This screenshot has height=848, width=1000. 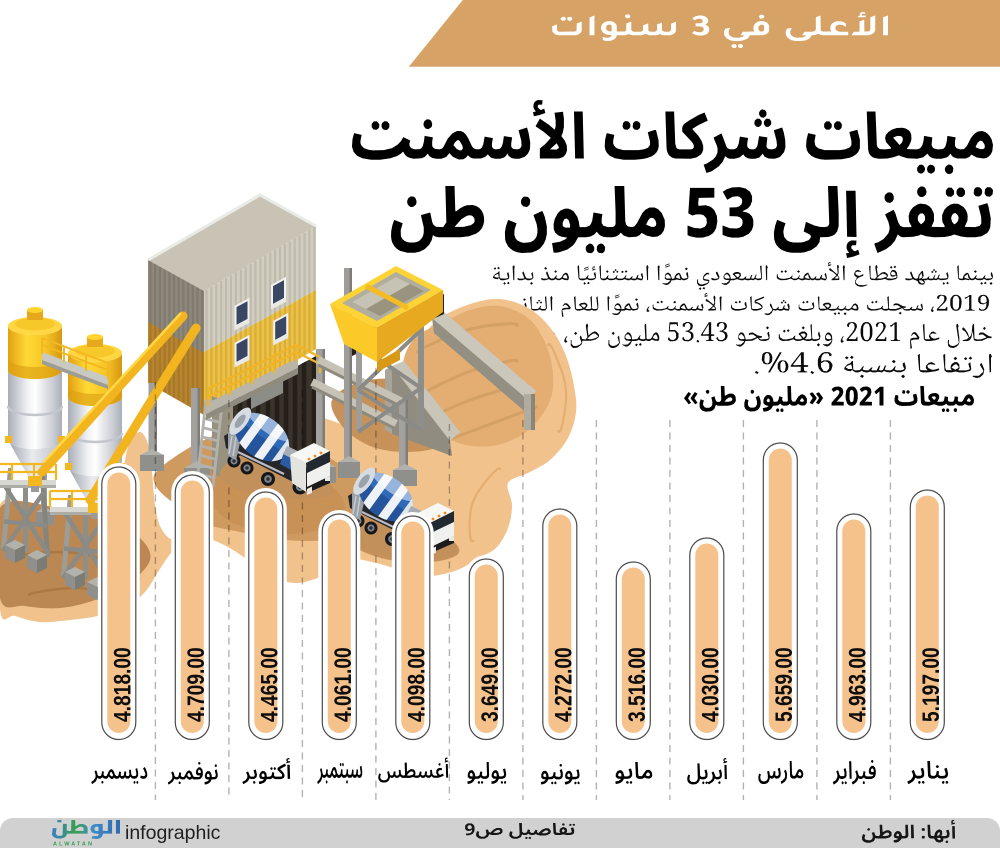 I want to click on svg-text: 4.709.00, so click(x=196, y=684).